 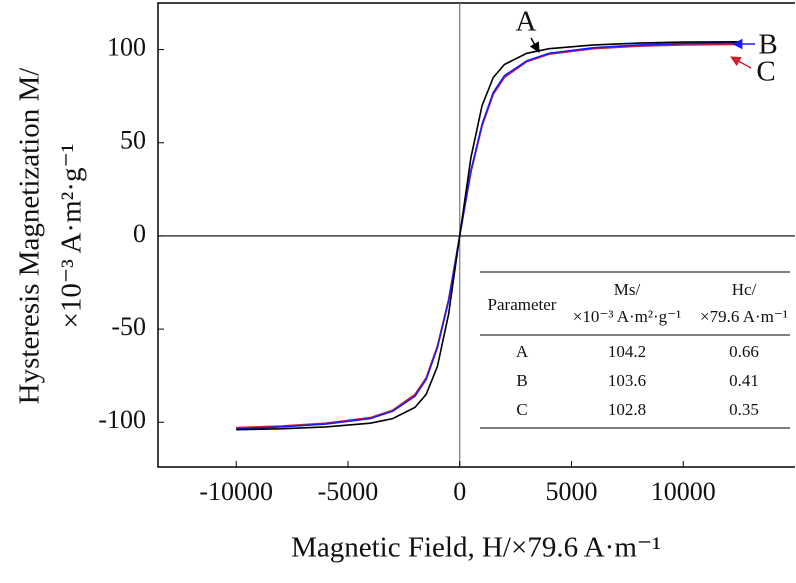 What do you see at coordinates (128, 326) in the screenshot?
I see `y-tick-label: -50` at bounding box center [128, 326].